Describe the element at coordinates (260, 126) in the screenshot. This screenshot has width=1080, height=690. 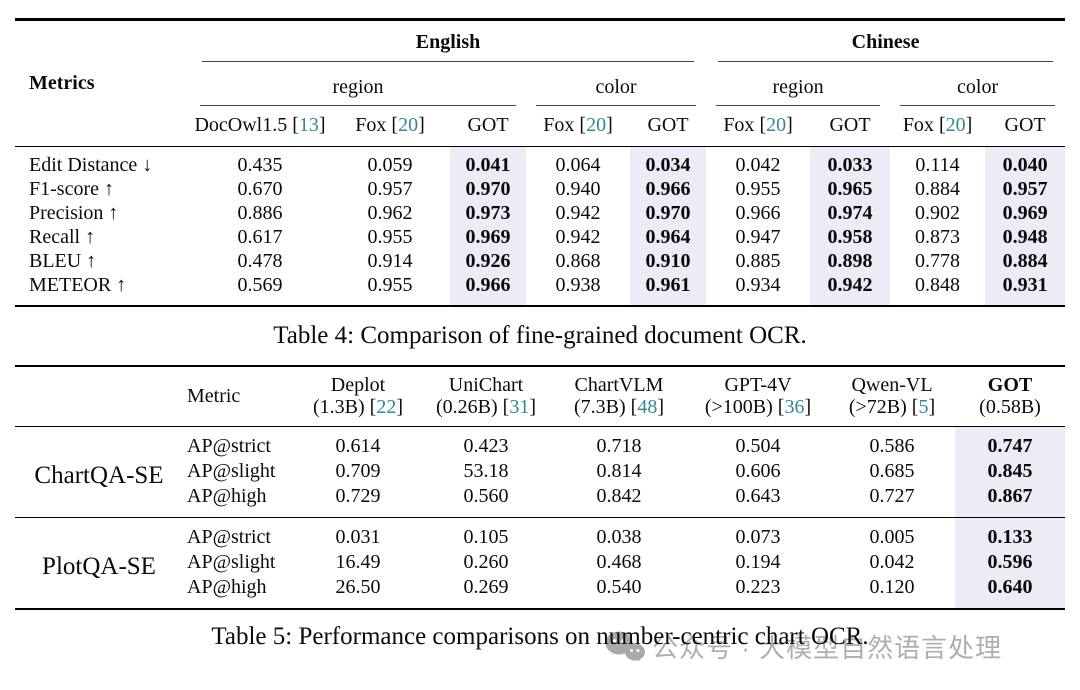
I see `model-column-header: DocOwl1.5 [13]` at that location.